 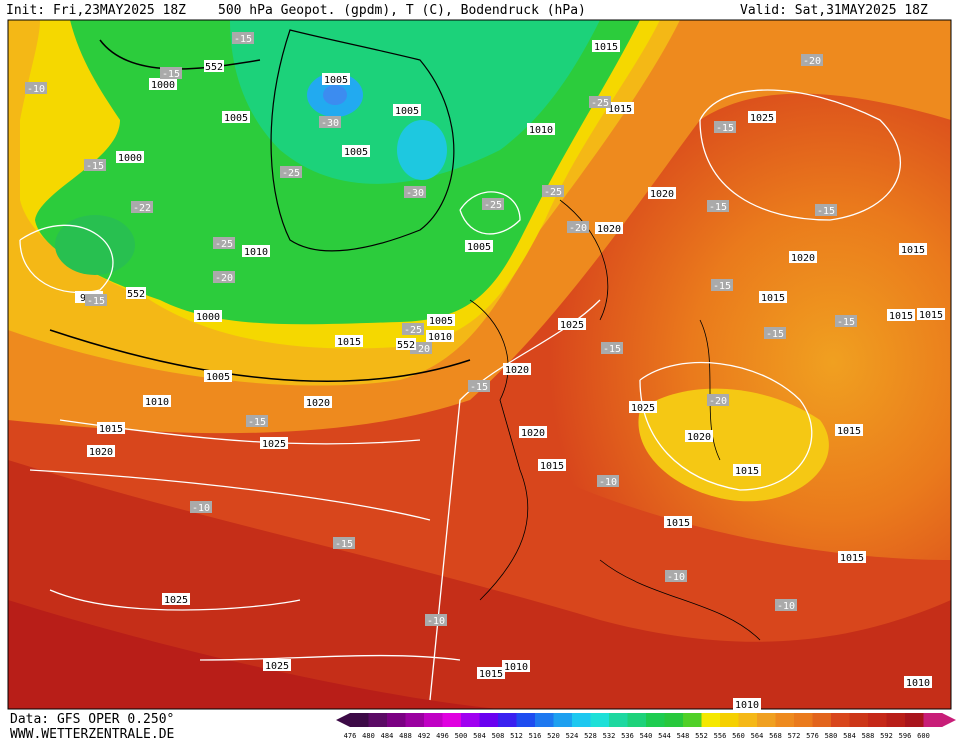 I want to click on valid-time: Valid: Sat,31MAY2025 18Z, so click(x=834, y=10).